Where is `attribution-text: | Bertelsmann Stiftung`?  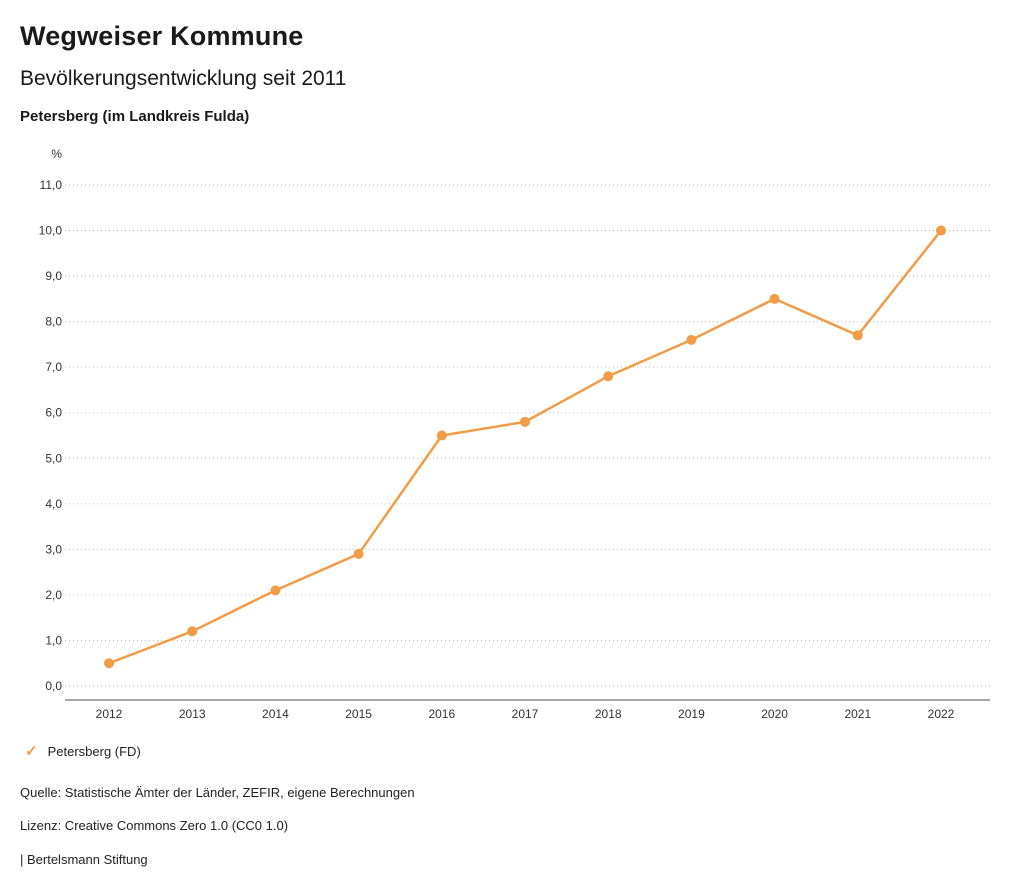 attribution-text: | Bertelsmann Stiftung is located at coordinates (84, 859).